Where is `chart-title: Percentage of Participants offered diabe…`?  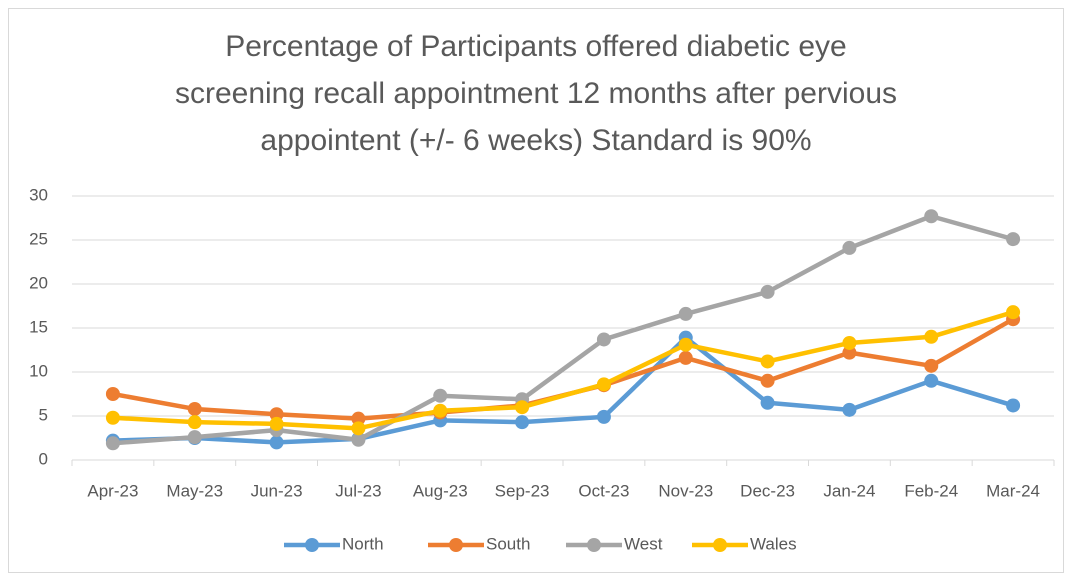 chart-title: Percentage of Participants offered diabe… is located at coordinates (536, 46).